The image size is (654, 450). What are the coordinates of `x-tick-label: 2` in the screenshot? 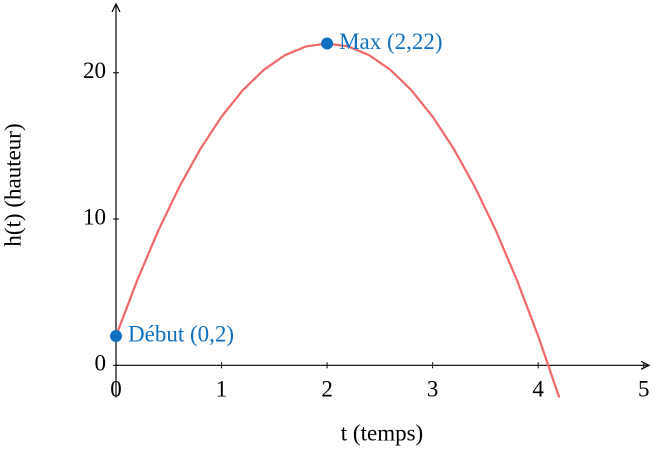 It's located at (327, 389).